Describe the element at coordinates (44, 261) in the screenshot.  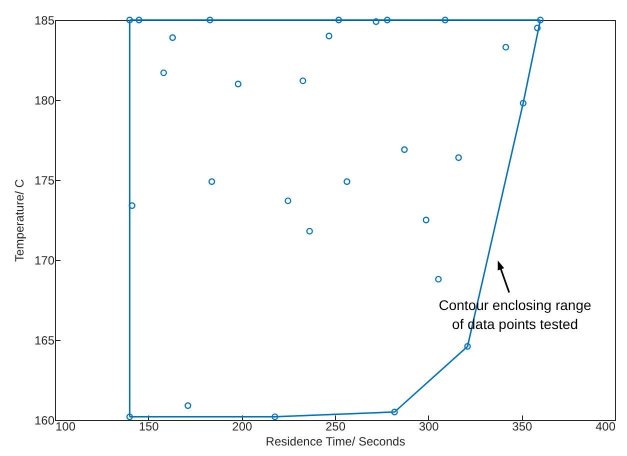
I see `y-tick-label: 170` at that location.